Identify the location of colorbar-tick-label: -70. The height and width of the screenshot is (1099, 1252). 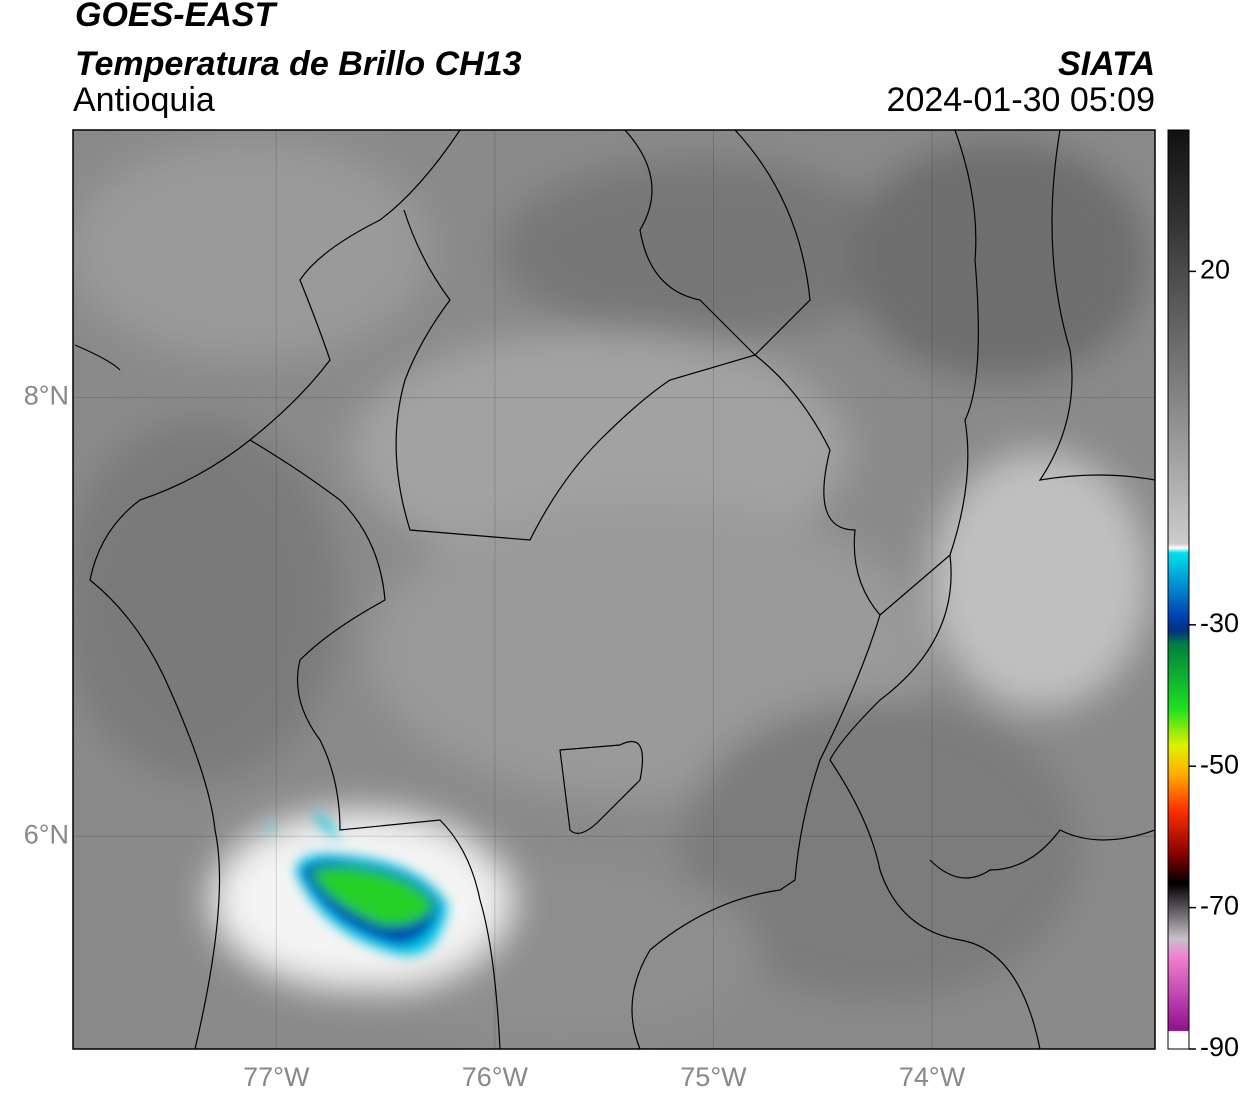
(1219, 906).